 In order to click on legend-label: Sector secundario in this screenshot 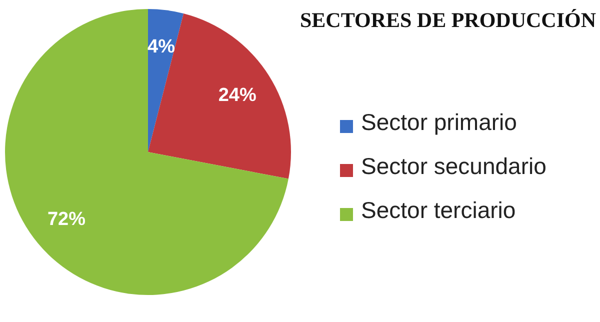, I will do `click(453, 166)`.